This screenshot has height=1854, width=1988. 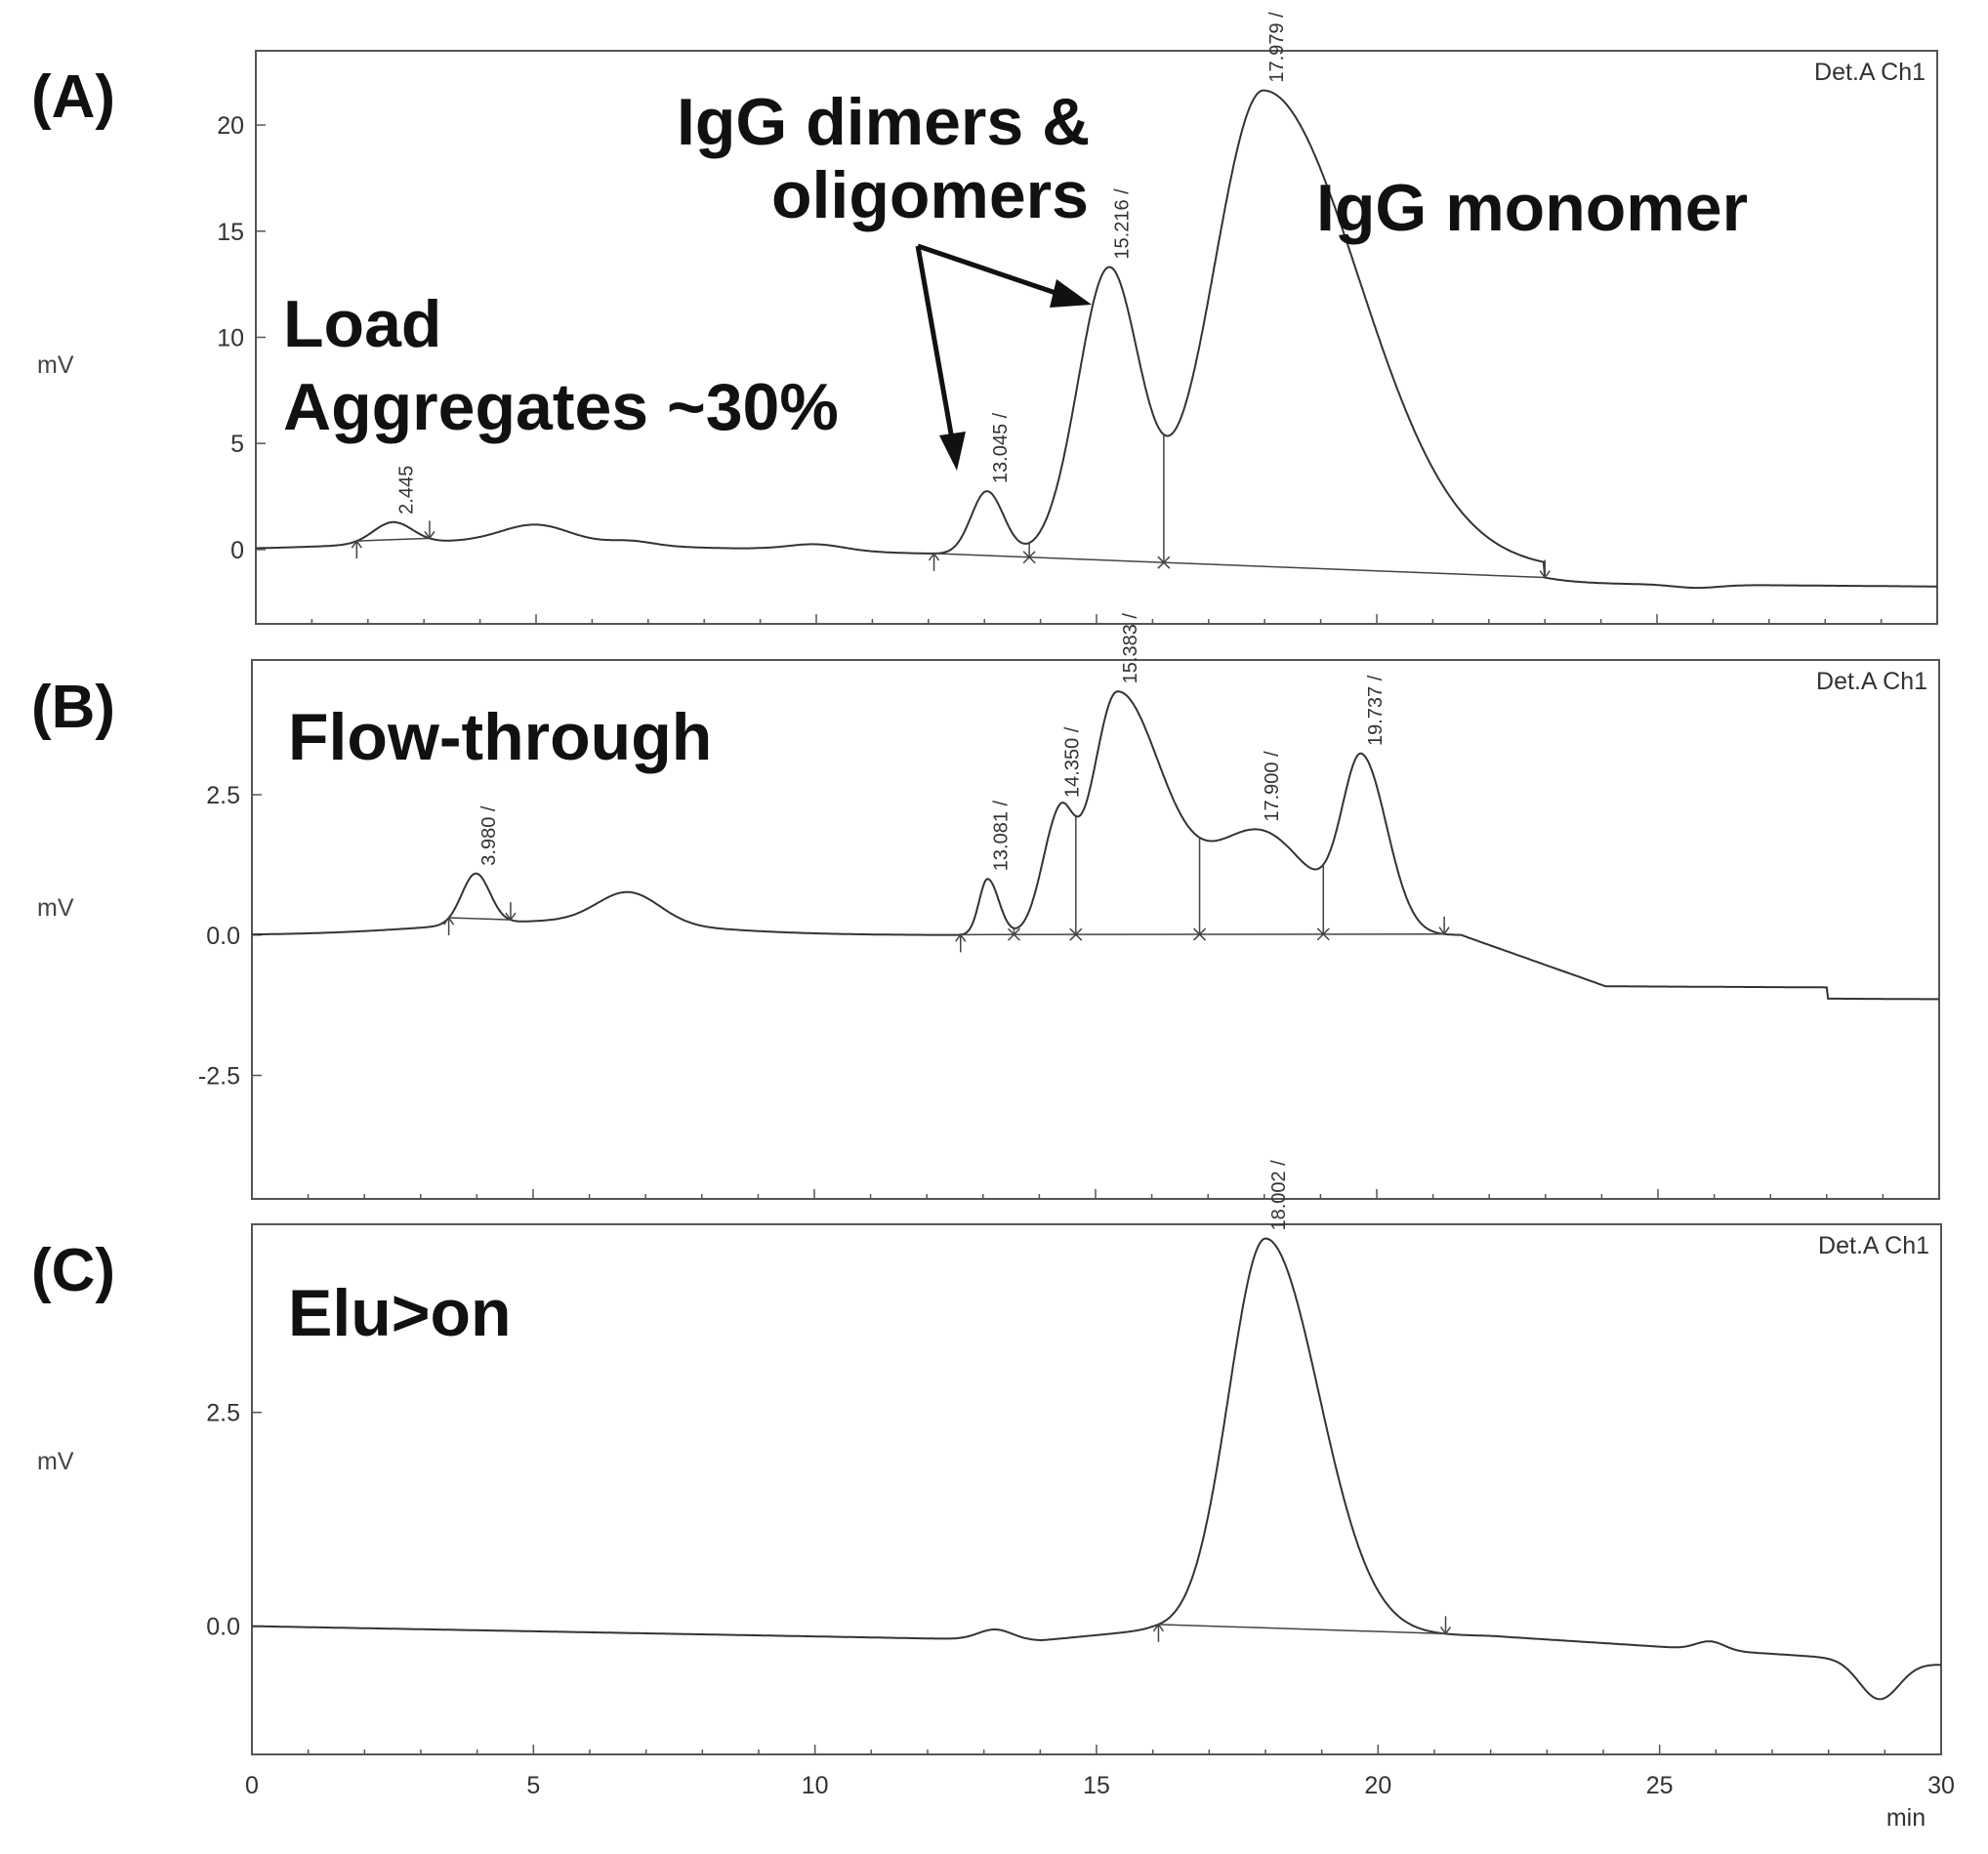 What do you see at coordinates (1279, 1195) in the screenshot?
I see `peak-rt-label: 18.002 /` at bounding box center [1279, 1195].